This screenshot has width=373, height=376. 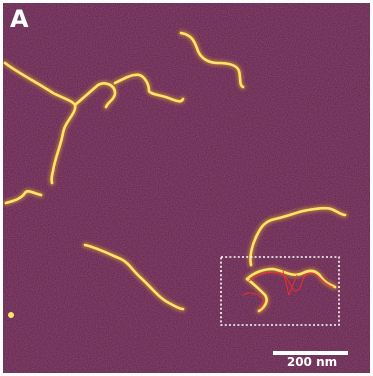 What do you see at coordinates (19, 19) in the screenshot?
I see `panel-label: A` at bounding box center [19, 19].